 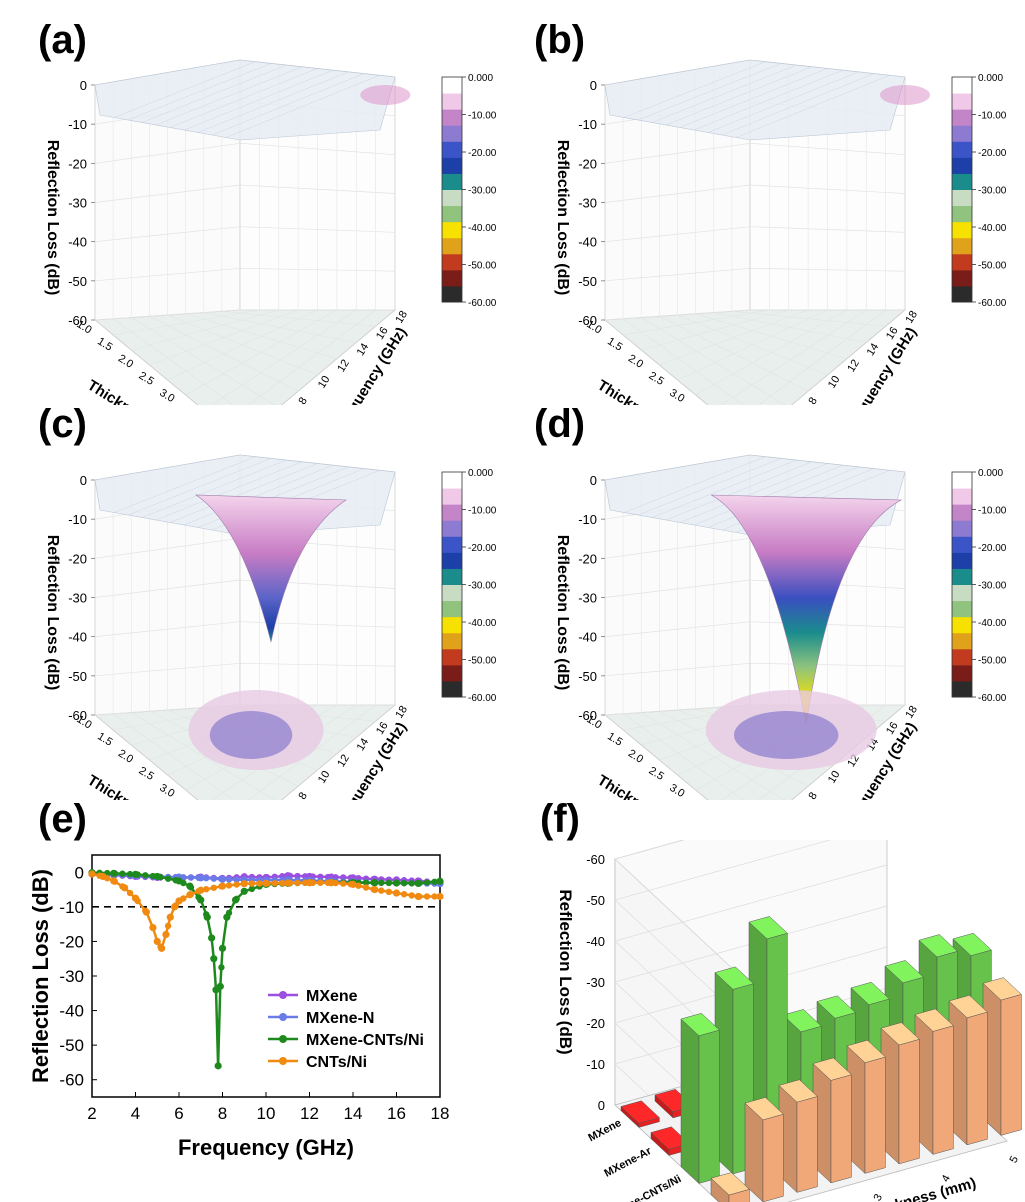 What do you see at coordinates (266, 1147) in the screenshot?
I see `x-axis-label: Frequency (GHz)` at bounding box center [266, 1147].